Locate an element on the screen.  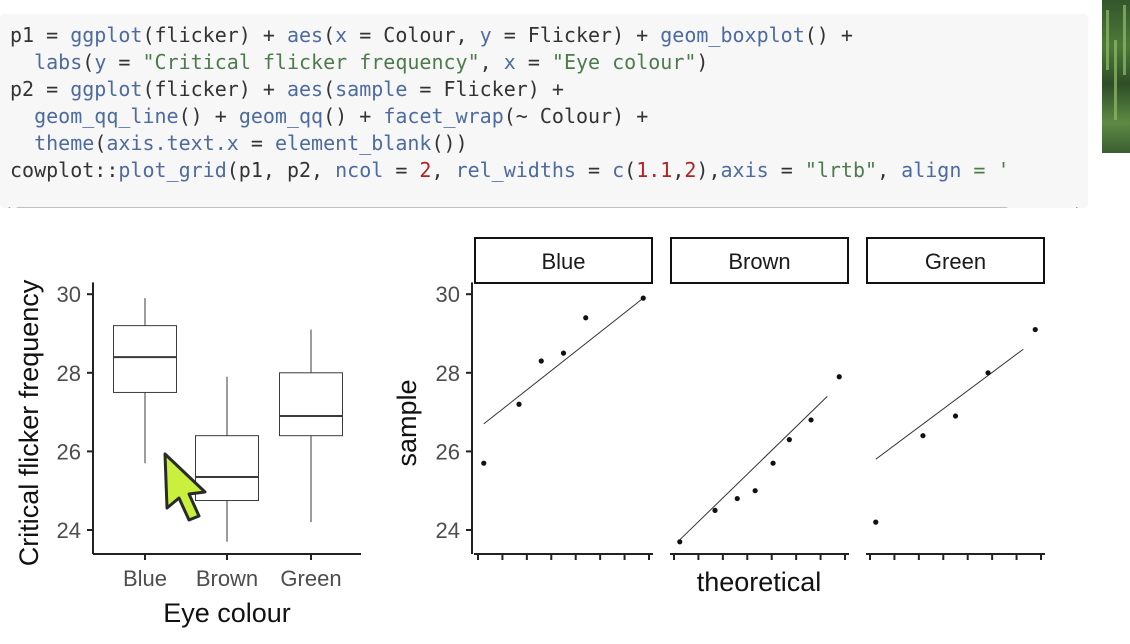
qq-y-tick-label: 24 is located at coordinates (448, 530).